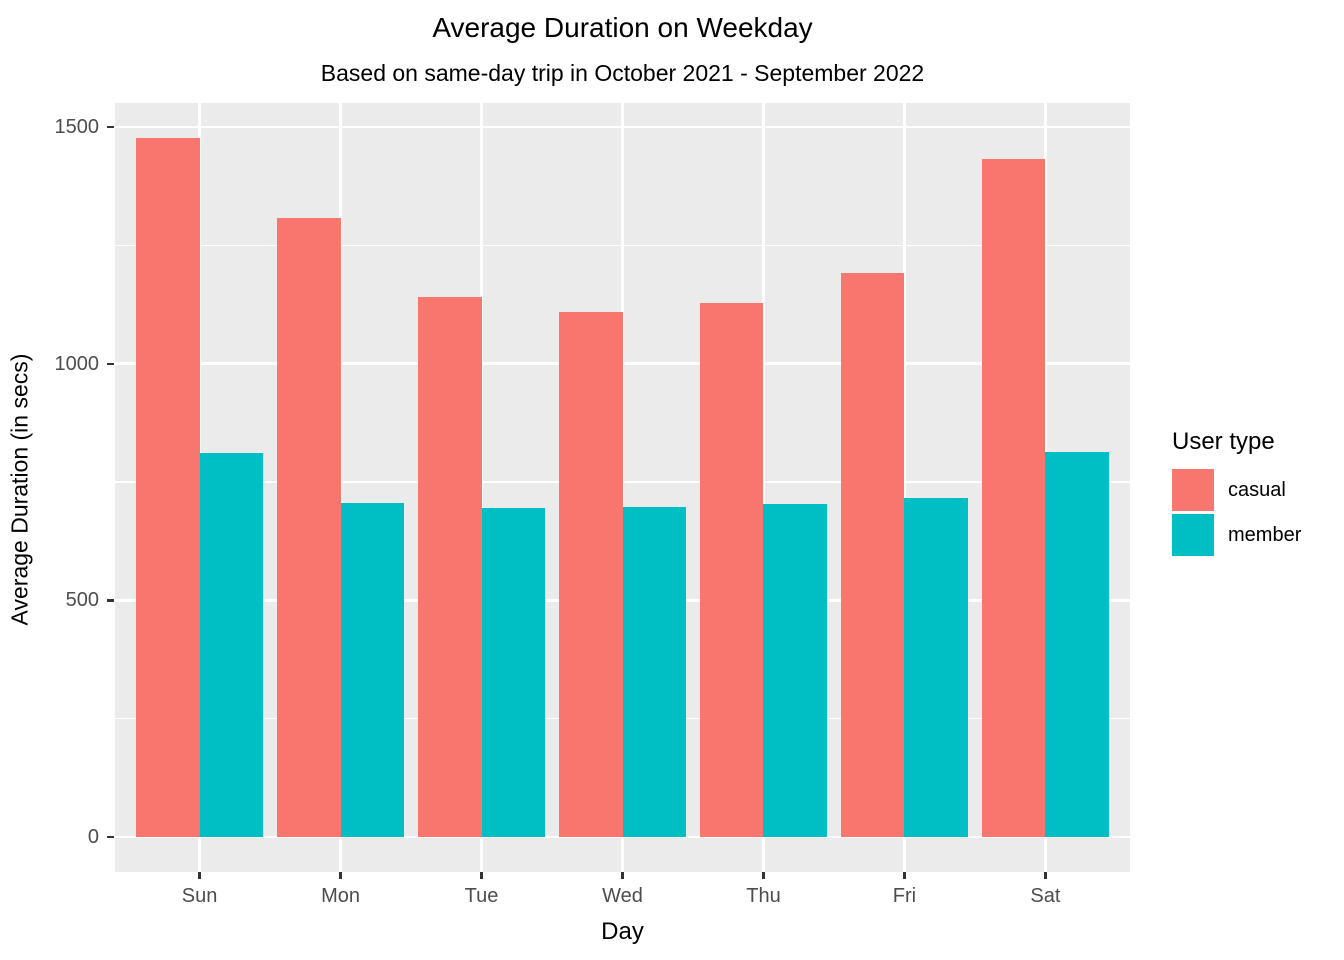 The height and width of the screenshot is (960, 1344). Describe the element at coordinates (309, 527) in the screenshot. I see `bar-casual-mon` at that location.